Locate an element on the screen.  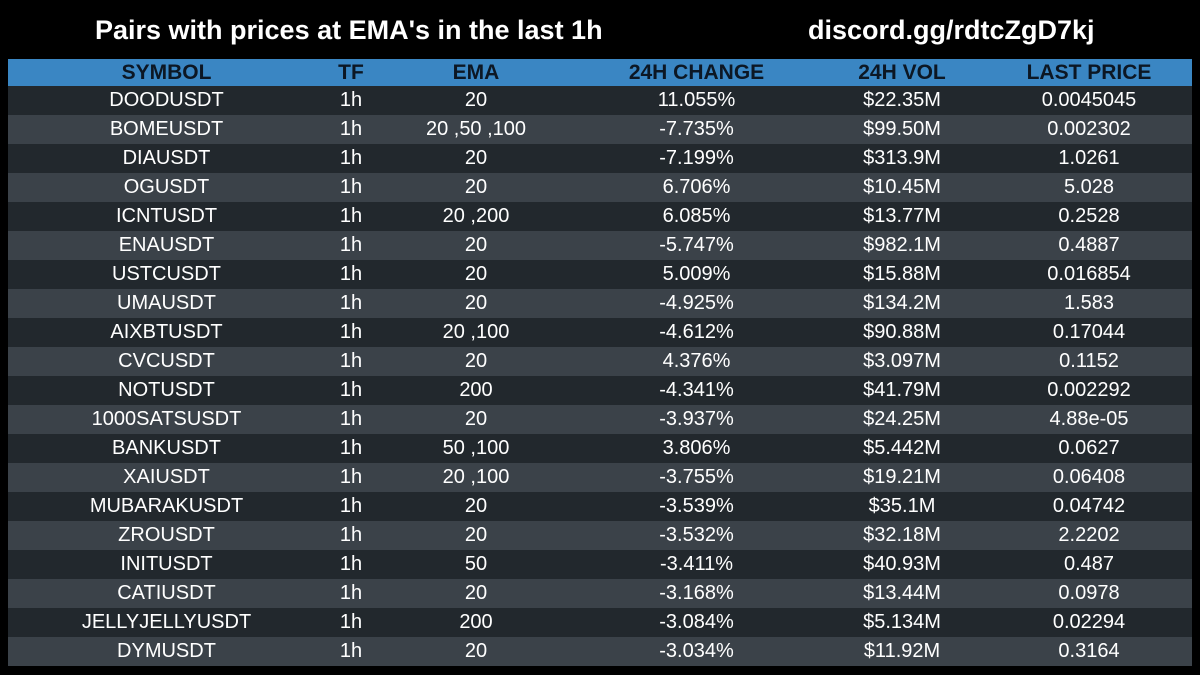
table-row: DYMUSDT 1h 20 -3.034% $11.92M 0.3164 is located at coordinates (600, 651).